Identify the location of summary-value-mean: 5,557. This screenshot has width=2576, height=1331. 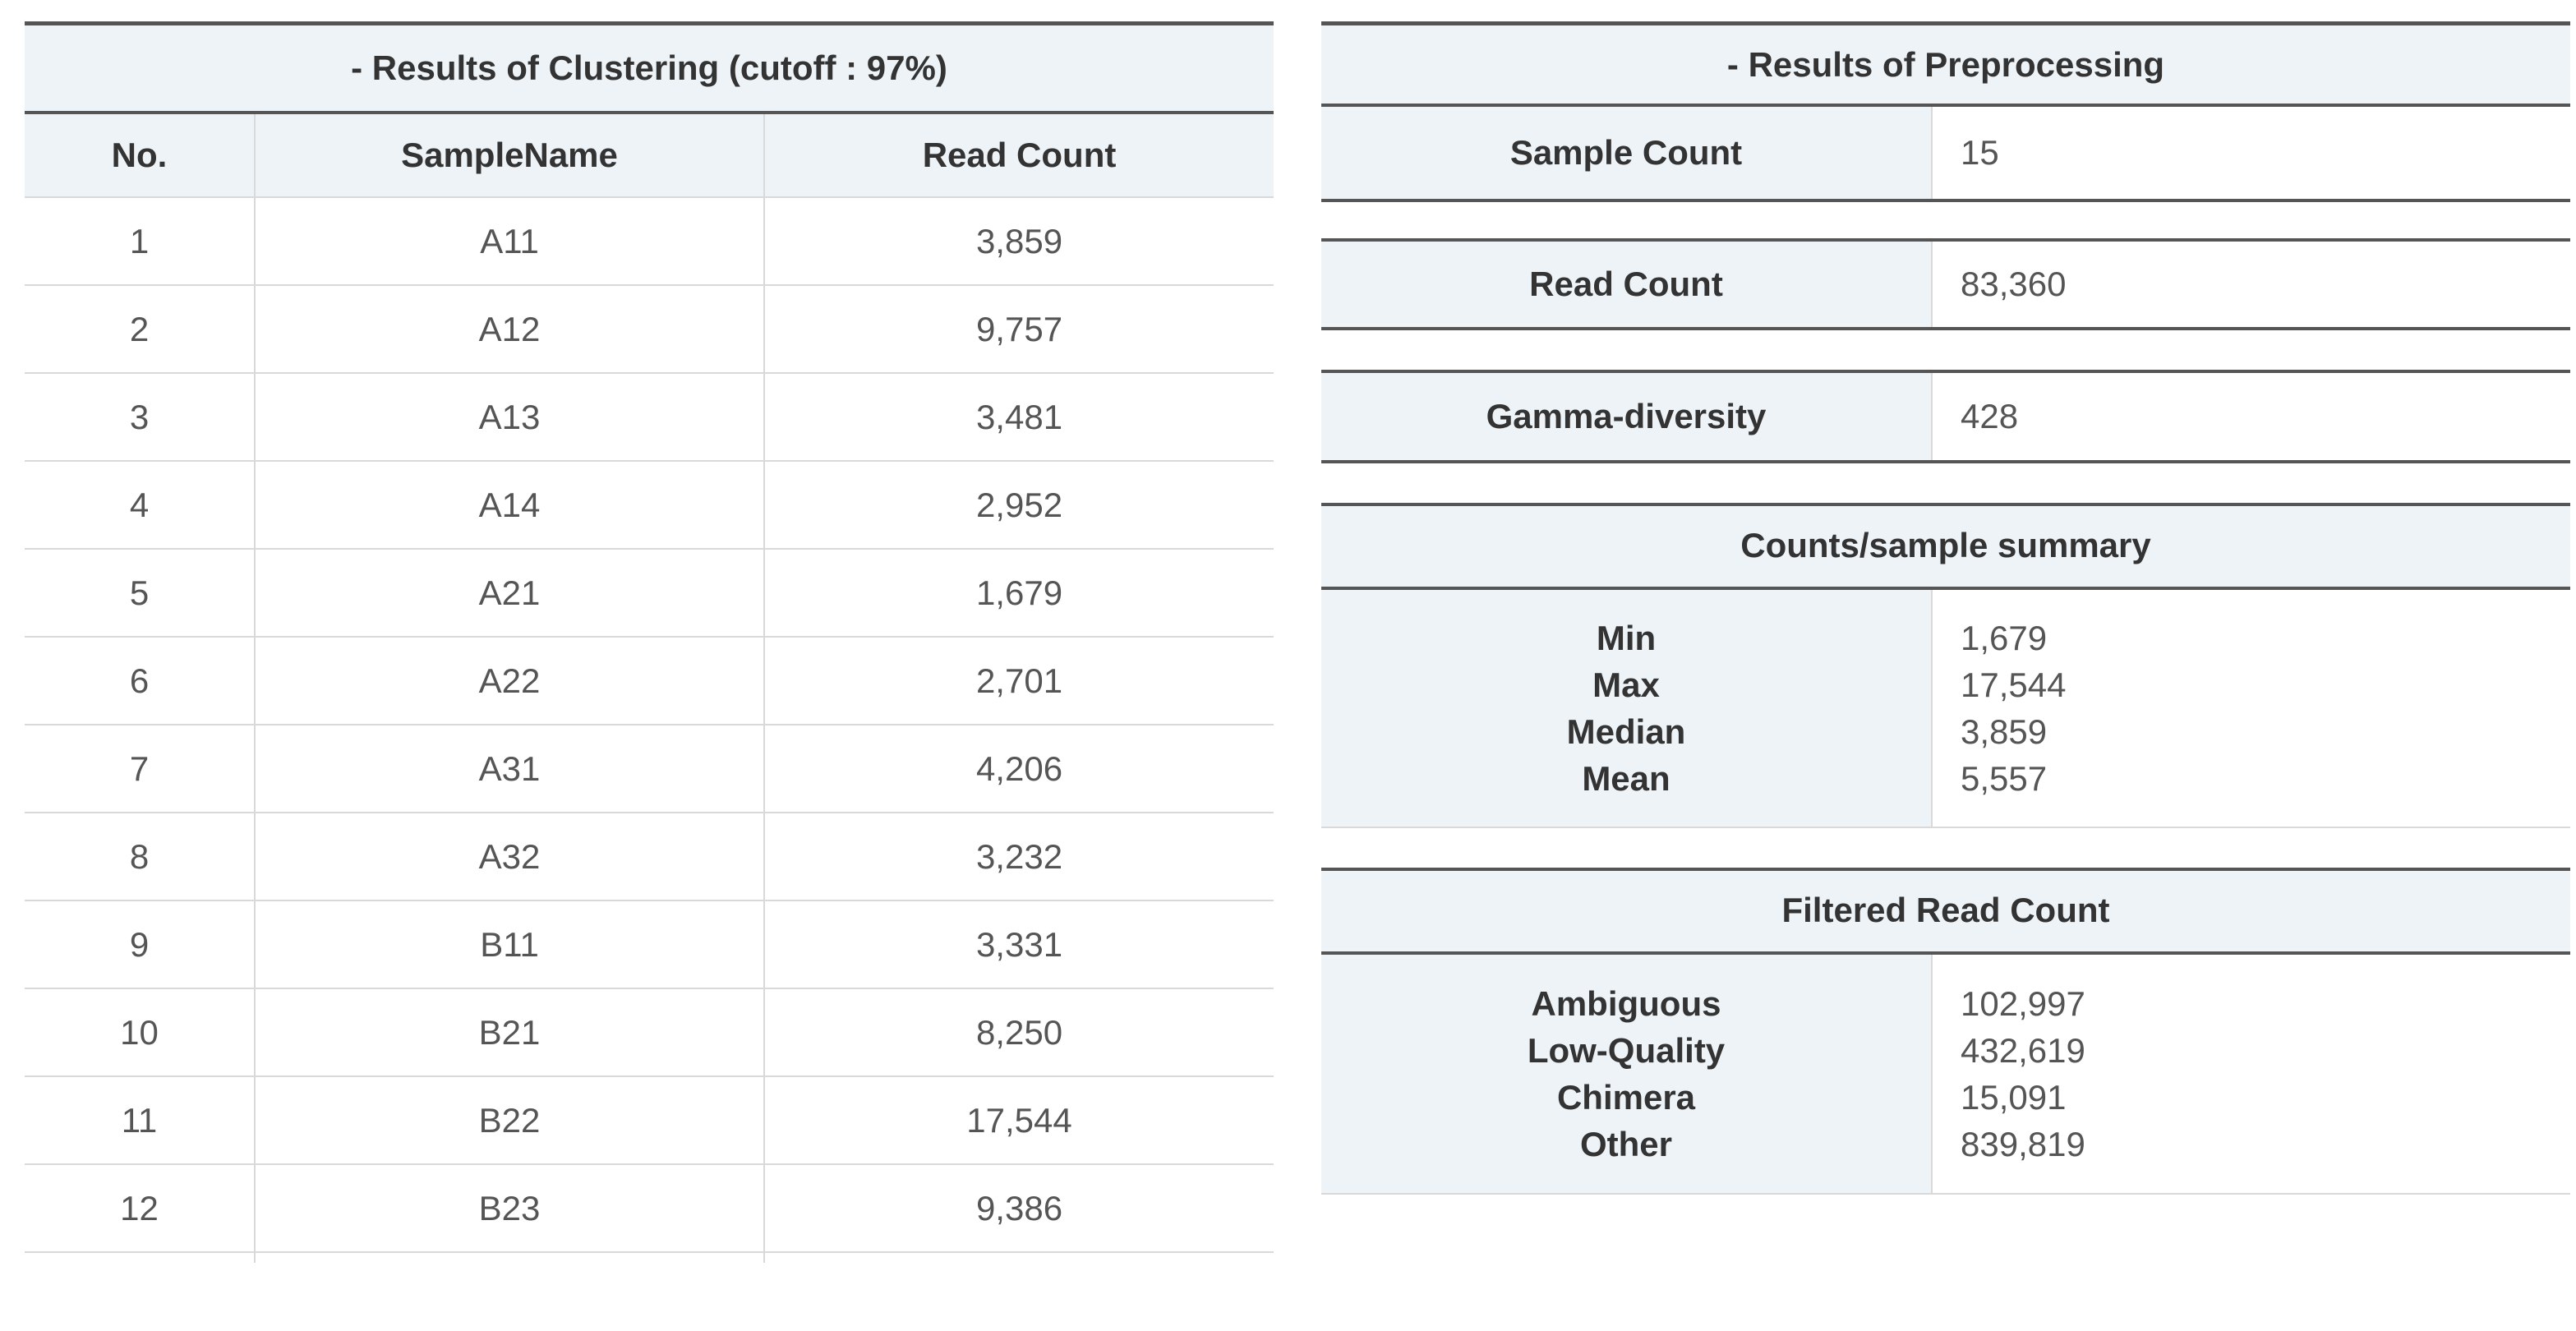
(2004, 778).